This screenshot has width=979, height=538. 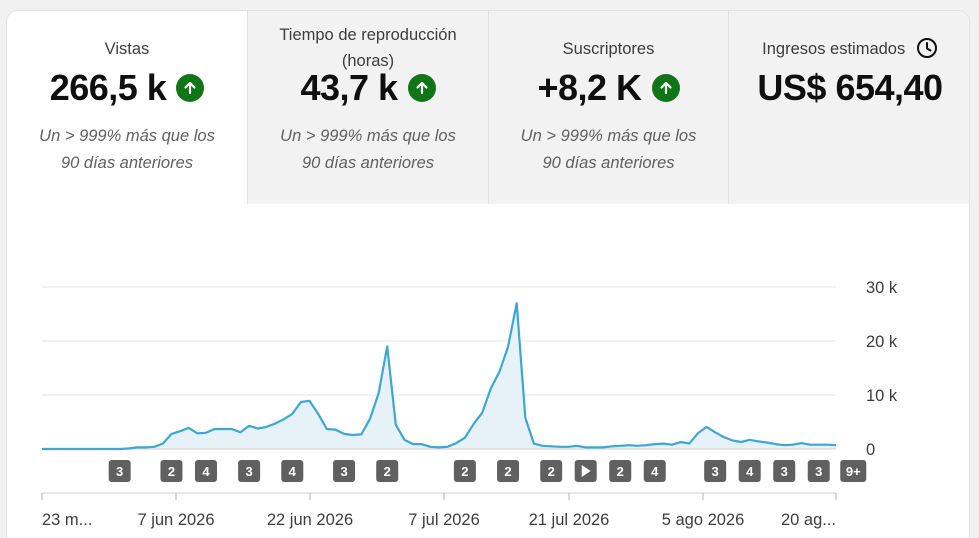 What do you see at coordinates (608, 49) in the screenshot?
I see `tab-label: Suscriptores` at bounding box center [608, 49].